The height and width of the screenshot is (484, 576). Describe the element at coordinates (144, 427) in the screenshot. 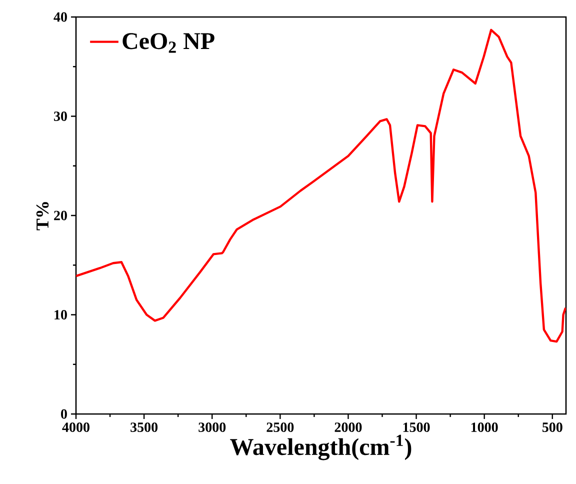

I see `x-tick-label: 3500` at that location.